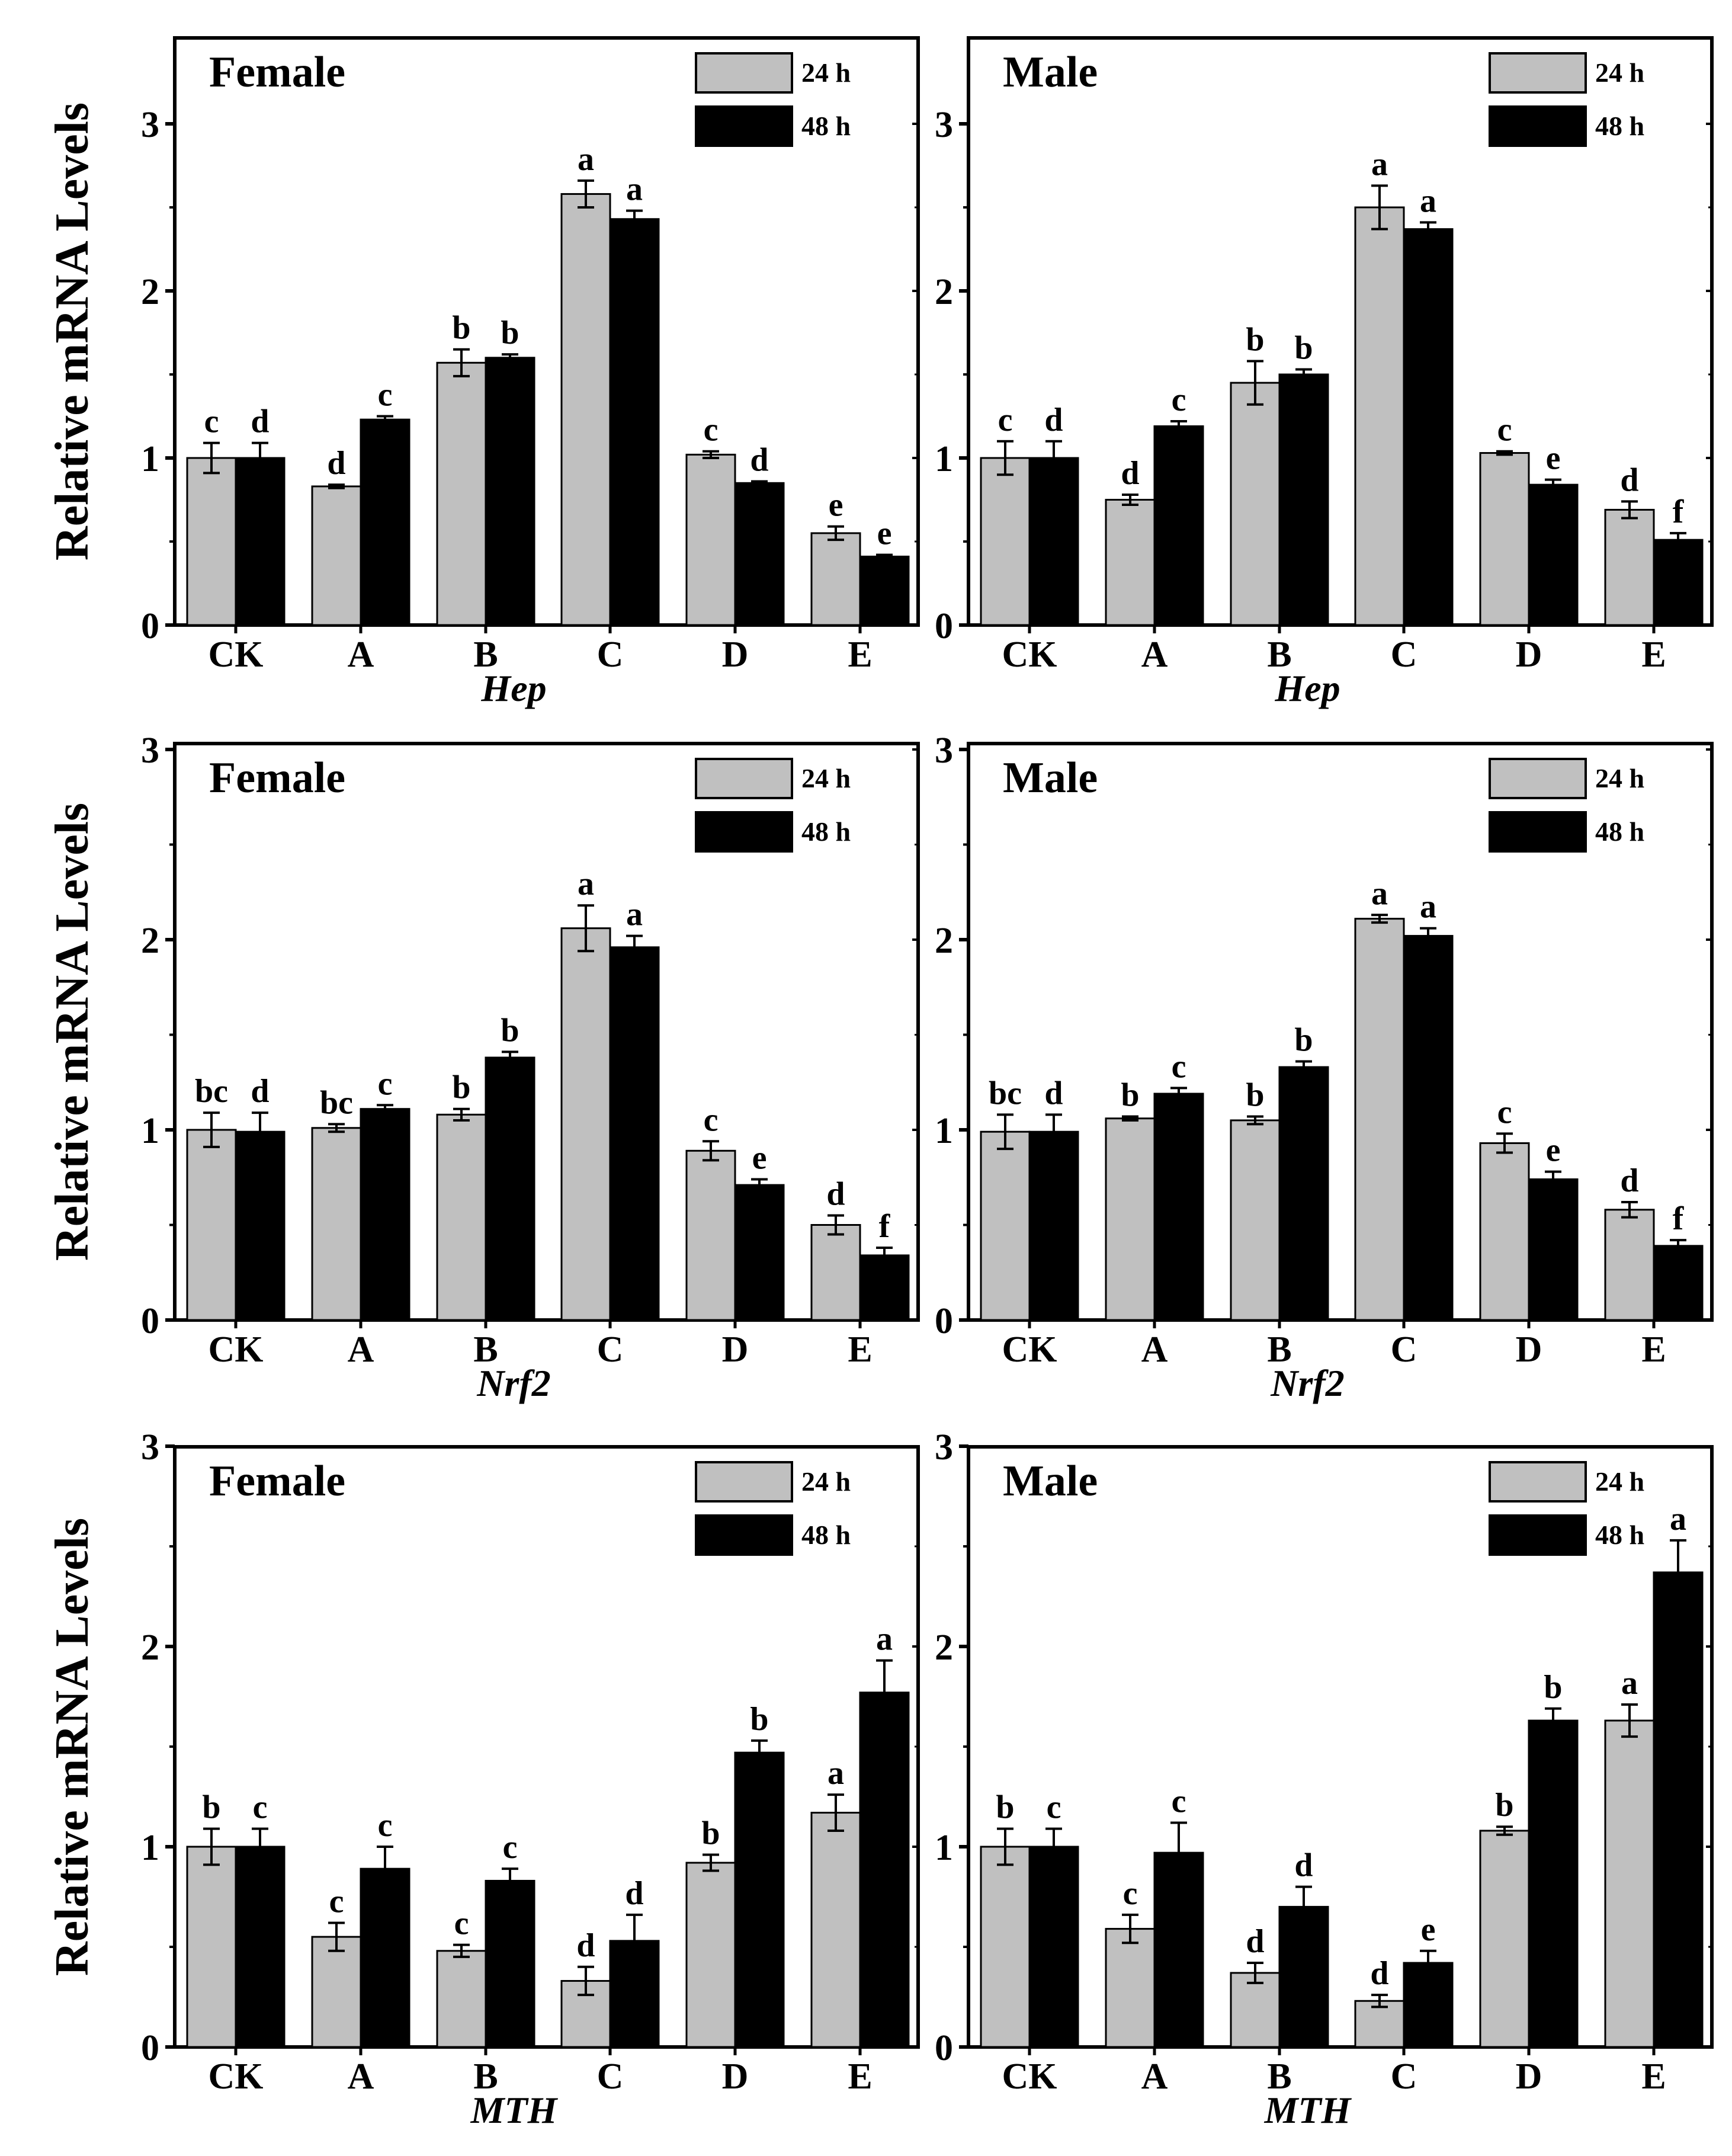  I want to click on y-axis-label: Relative mRNA Levels, so click(72, 331).